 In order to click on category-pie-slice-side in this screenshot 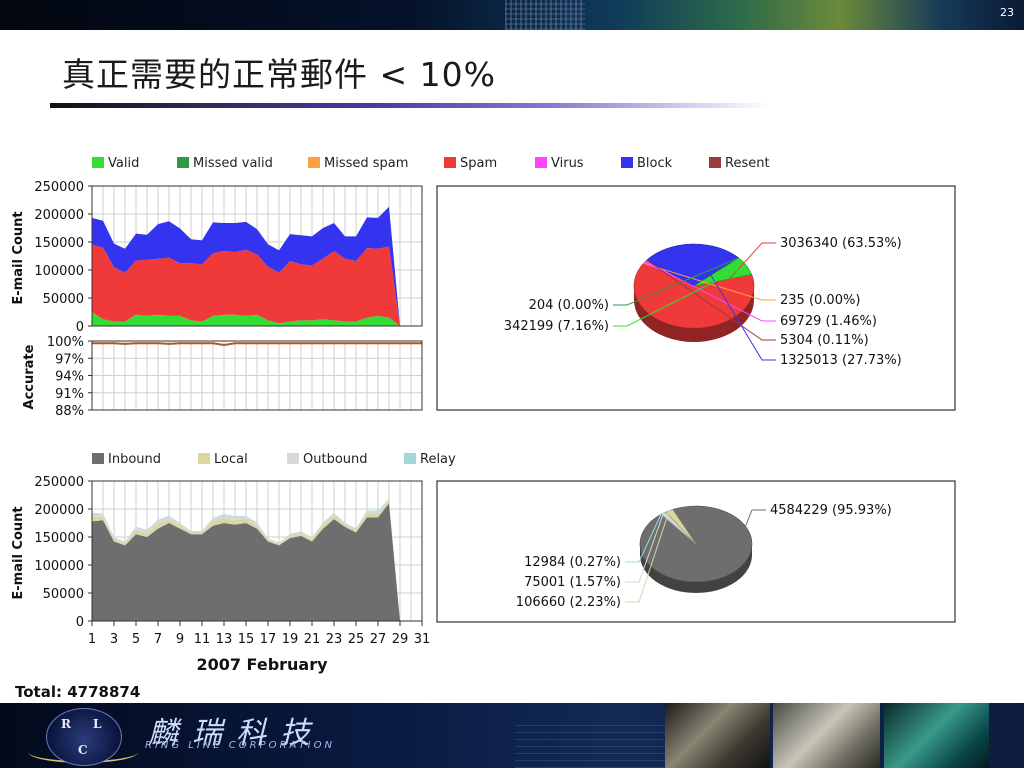, I will do `click(694, 314)`.